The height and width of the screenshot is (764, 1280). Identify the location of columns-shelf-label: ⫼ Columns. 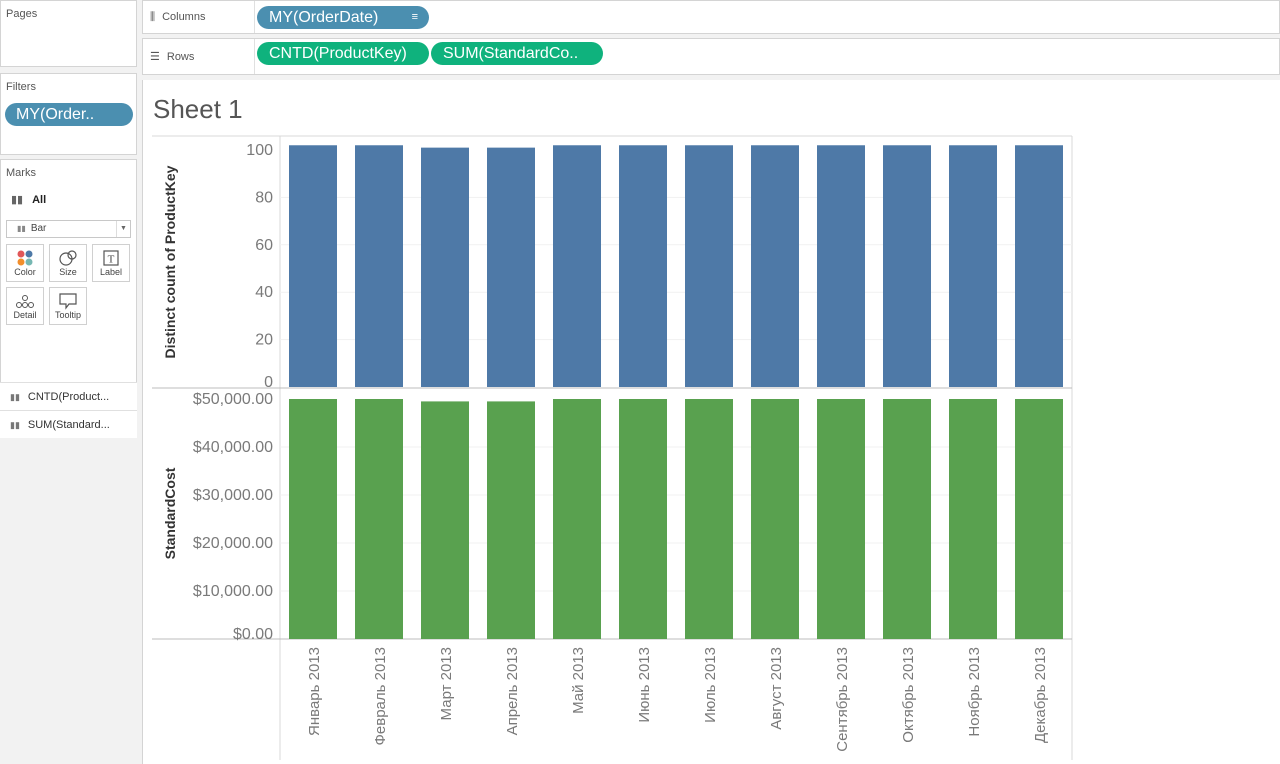
(199, 17).